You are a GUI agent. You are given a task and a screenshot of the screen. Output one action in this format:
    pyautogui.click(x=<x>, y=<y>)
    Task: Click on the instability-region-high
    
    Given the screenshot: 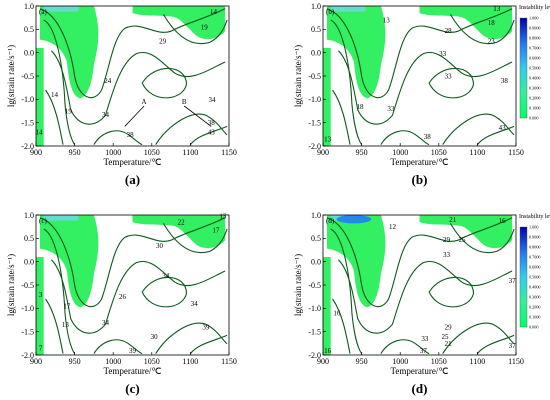 What is the action you would take?
    pyautogui.click(x=61, y=9)
    